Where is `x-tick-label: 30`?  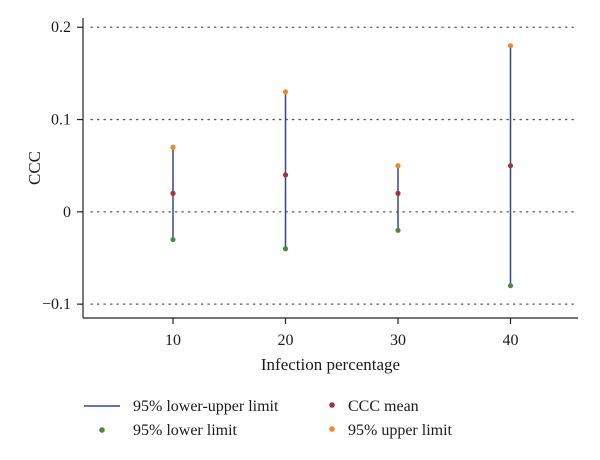 x-tick-label: 30 is located at coordinates (398, 340).